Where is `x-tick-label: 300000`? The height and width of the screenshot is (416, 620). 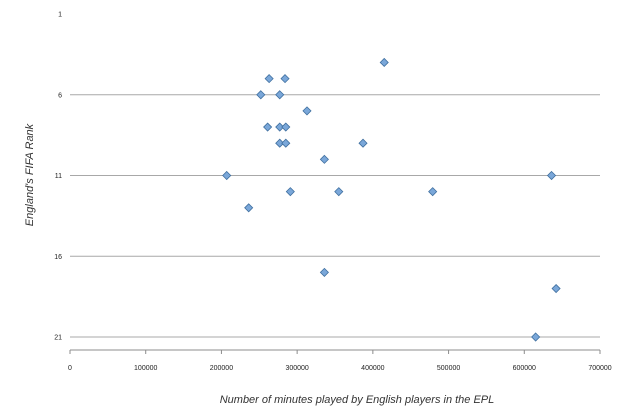 x-tick-label: 300000 is located at coordinates (296, 368).